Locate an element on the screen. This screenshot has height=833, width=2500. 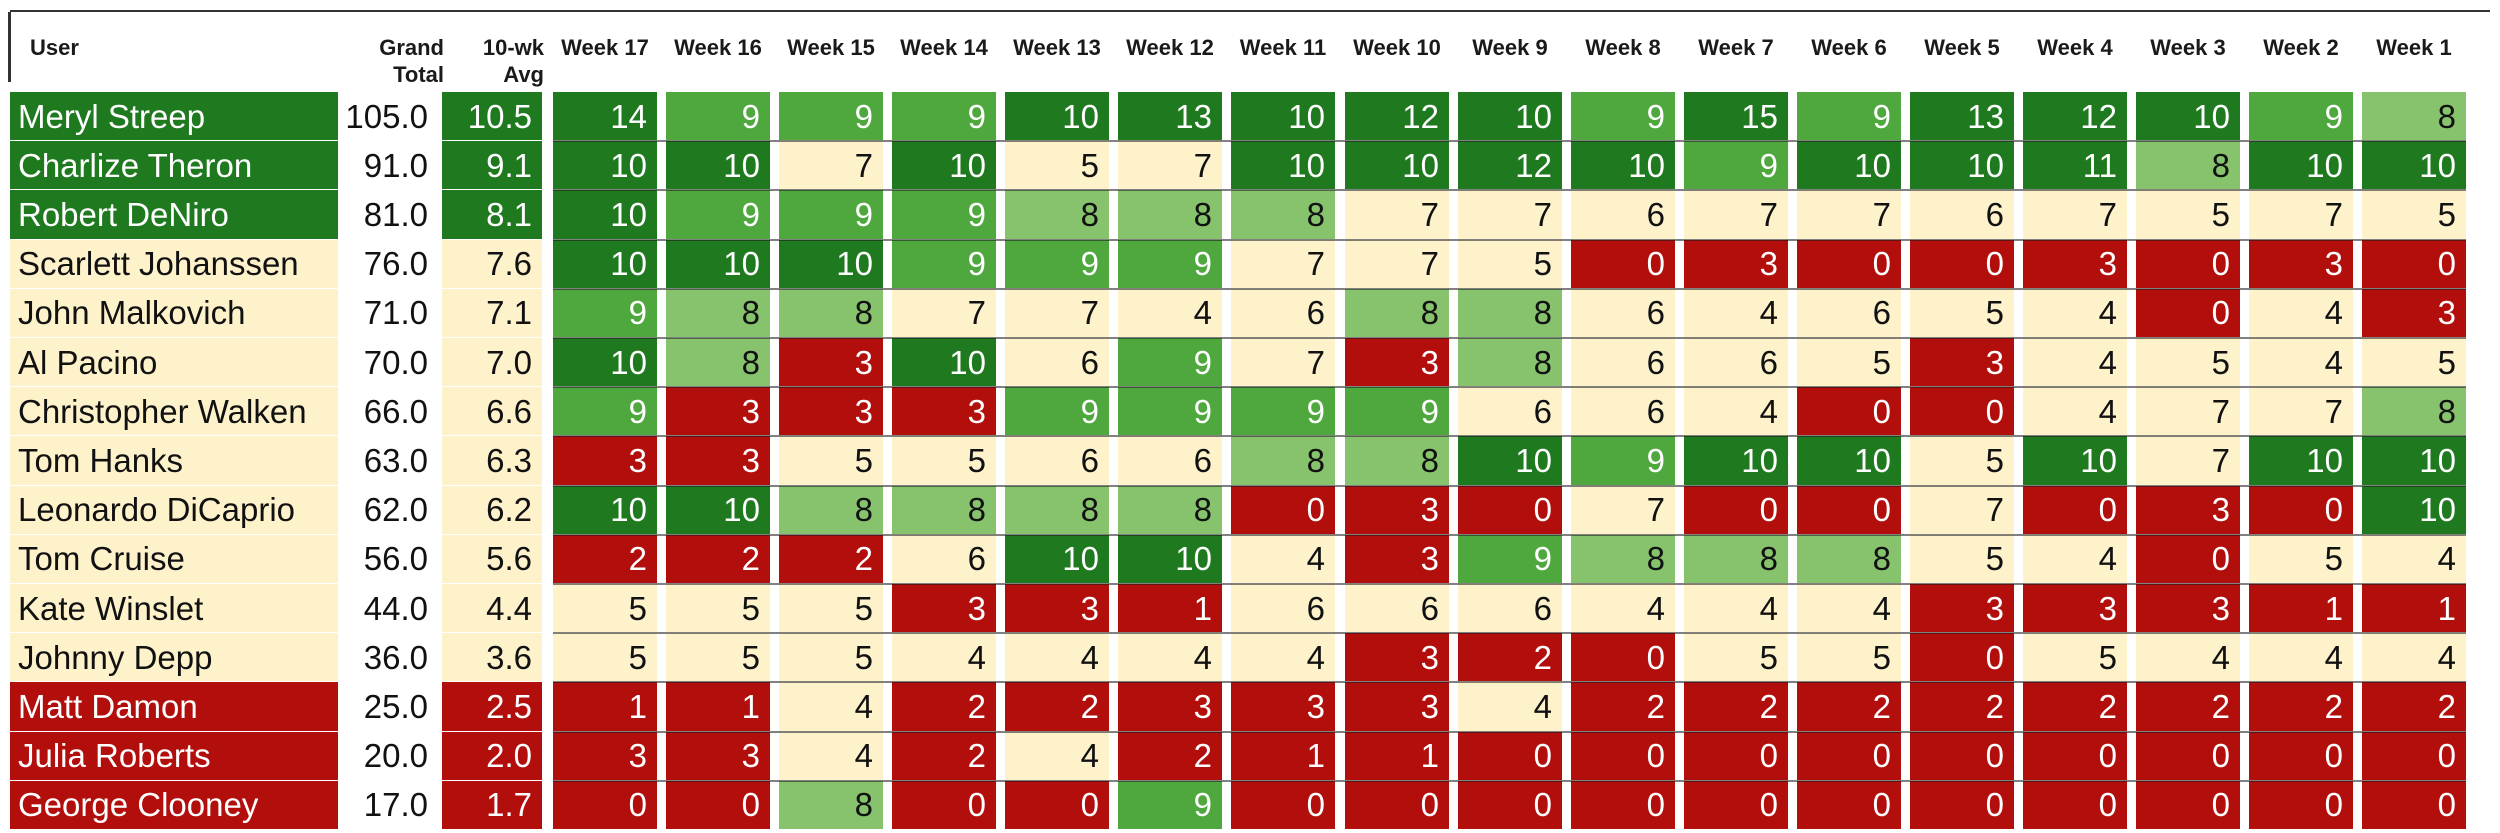
header-left-border is located at coordinates (9, 47).